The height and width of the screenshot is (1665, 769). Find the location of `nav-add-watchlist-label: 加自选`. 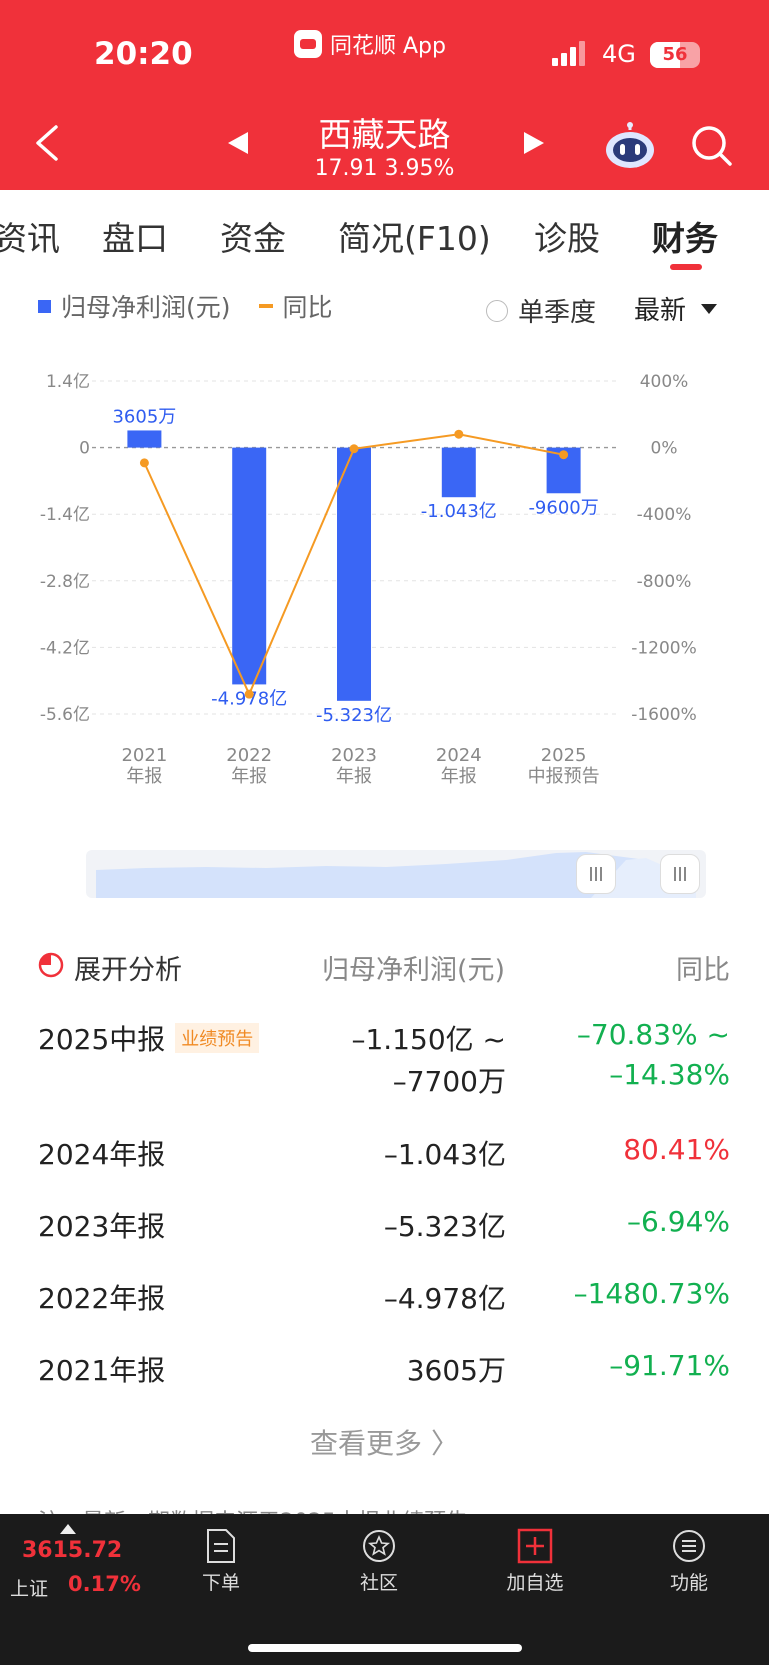

nav-add-watchlist-label: 加自选 is located at coordinates (535, 1583).